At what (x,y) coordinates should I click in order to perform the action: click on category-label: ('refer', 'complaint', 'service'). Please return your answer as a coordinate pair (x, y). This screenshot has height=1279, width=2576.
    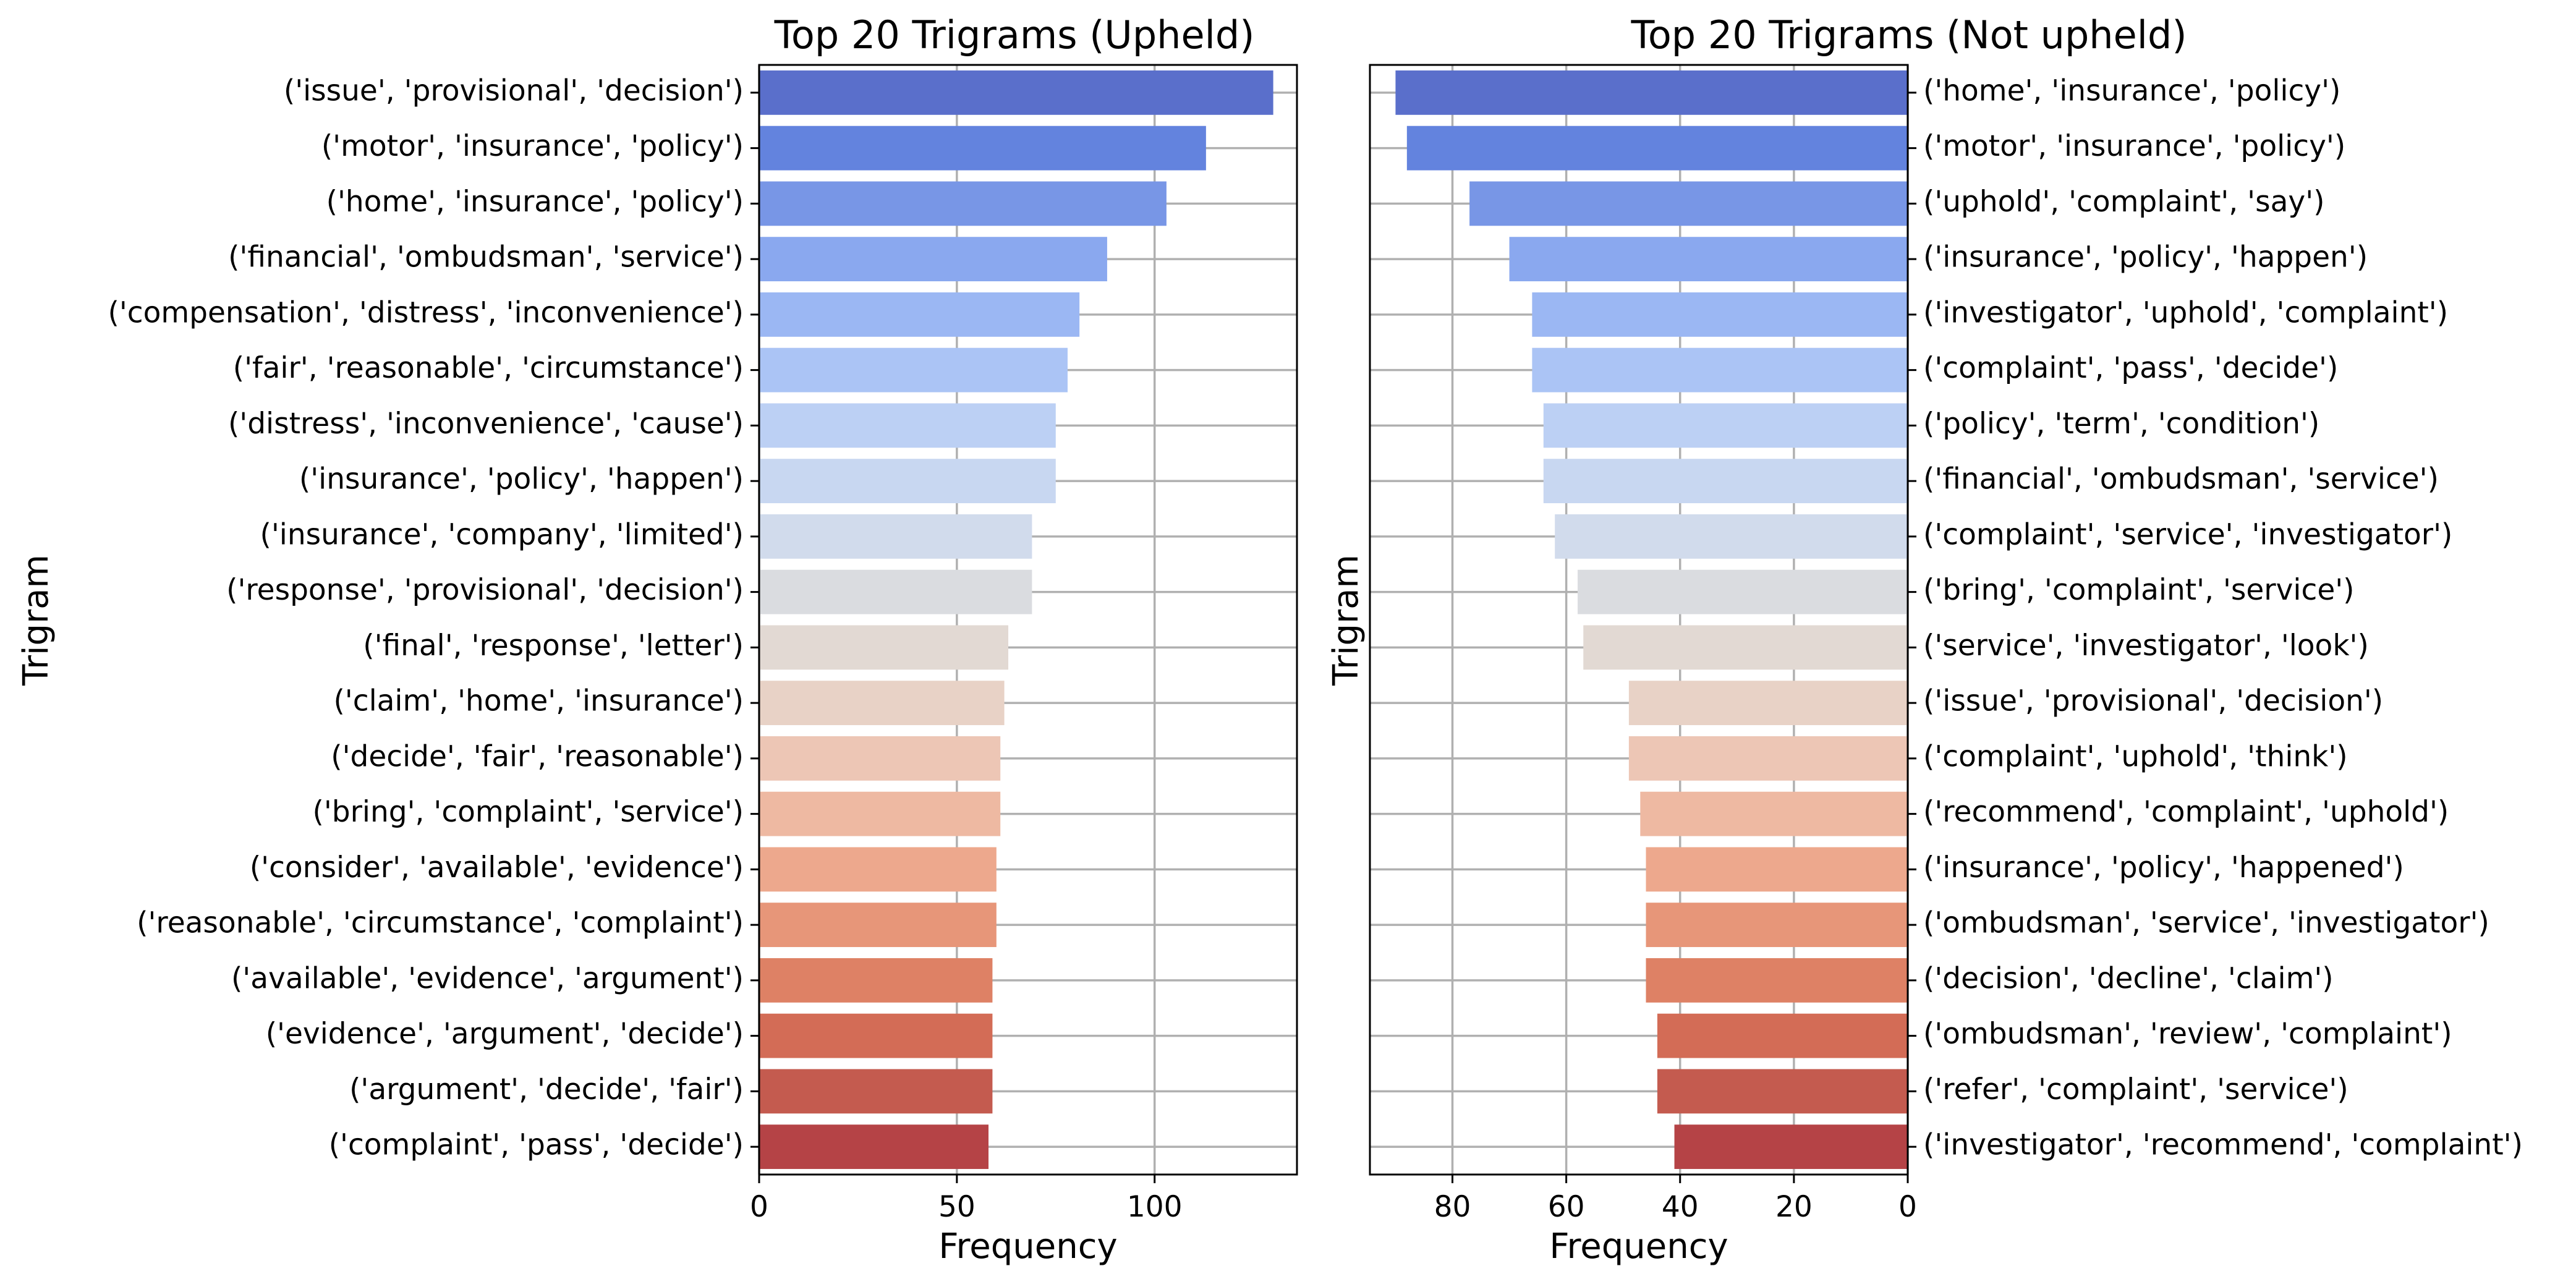
    Looking at the image, I should click on (2136, 1090).